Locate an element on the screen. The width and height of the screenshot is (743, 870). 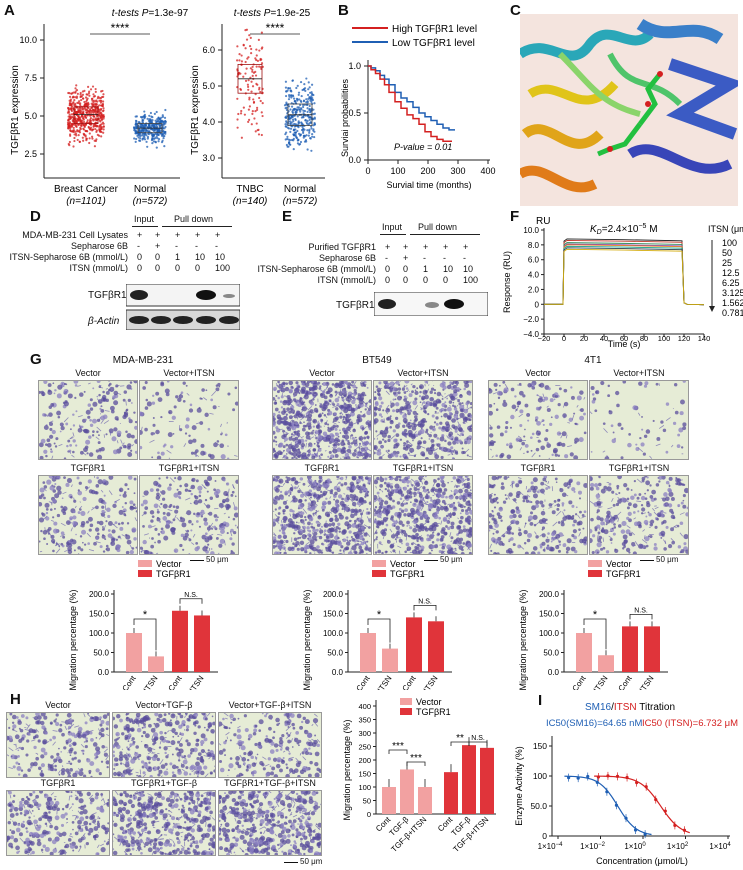
panel-i-xtick: 1×100 is located at coordinates (635, 846).